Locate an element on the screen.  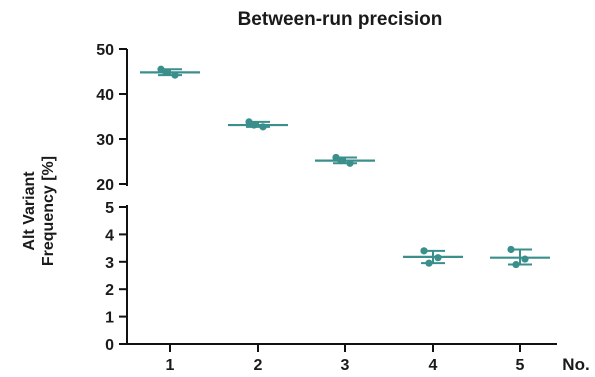
y-axis-label-line1: Alt Variant is located at coordinates (29, 211).